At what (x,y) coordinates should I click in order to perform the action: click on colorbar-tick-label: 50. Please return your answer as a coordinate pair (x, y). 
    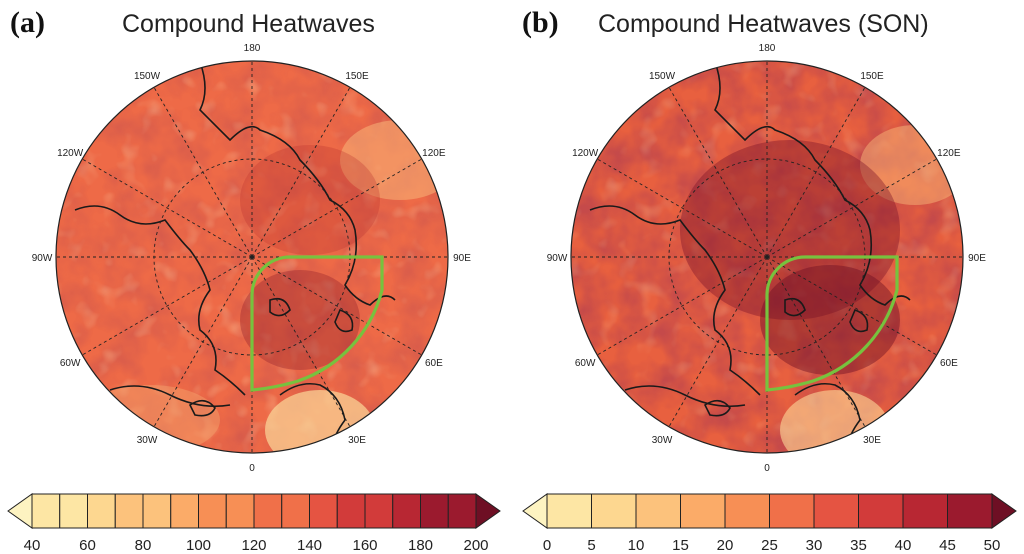
    Looking at the image, I should click on (992, 545).